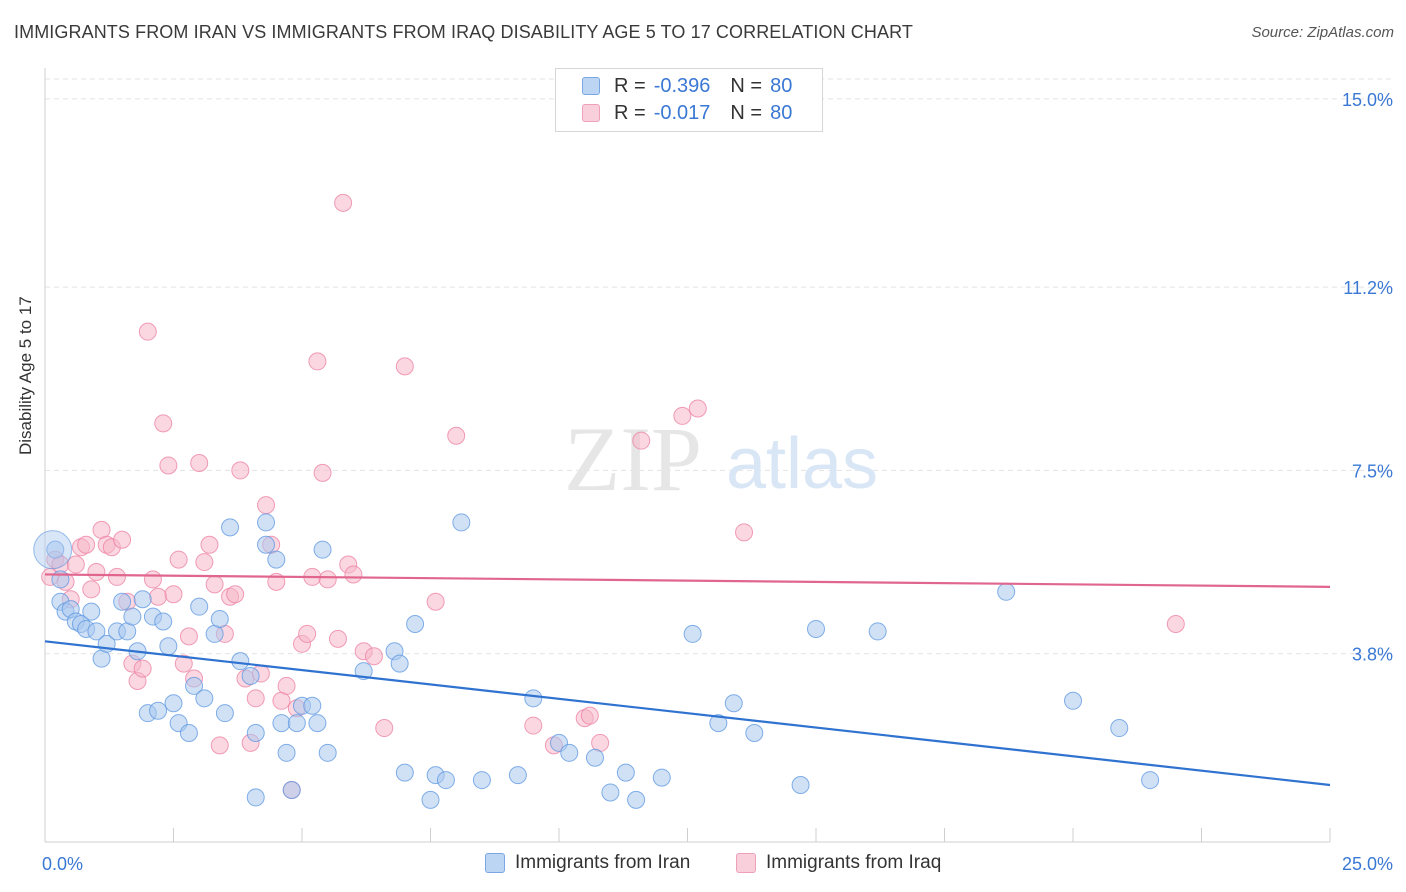 Image resolution: width=1406 pixels, height=892 pixels. I want to click on legend-label-iraq: Immigrants from Iraq, so click(854, 862).